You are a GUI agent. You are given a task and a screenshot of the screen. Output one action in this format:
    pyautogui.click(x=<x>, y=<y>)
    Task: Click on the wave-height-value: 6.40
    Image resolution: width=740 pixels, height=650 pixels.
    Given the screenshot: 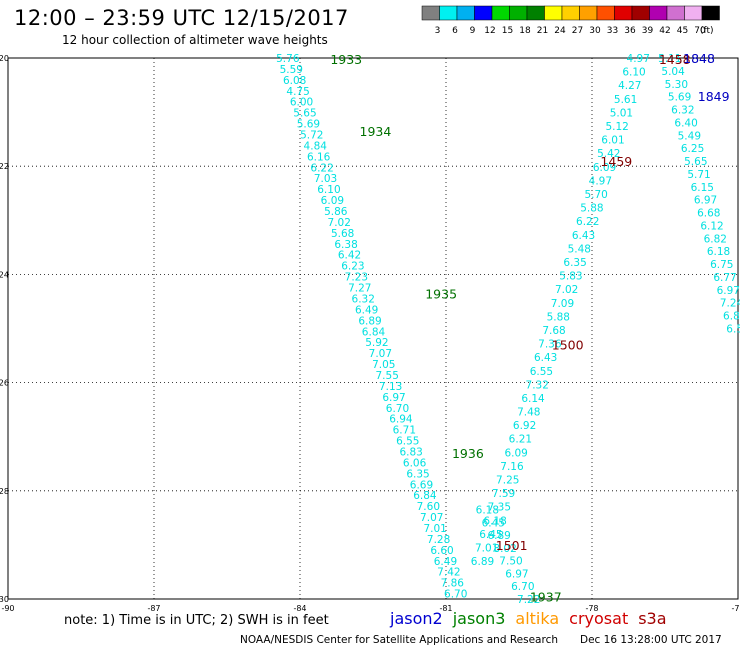 What is the action you would take?
    pyautogui.click(x=685, y=123)
    